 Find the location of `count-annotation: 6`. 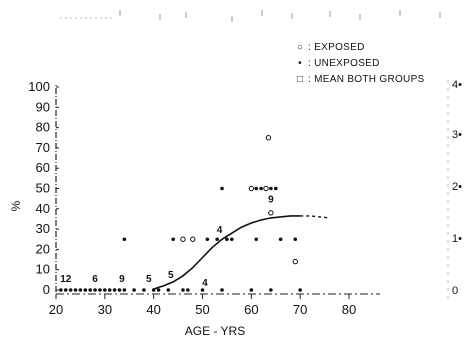

count-annotation: 6 is located at coordinates (95, 279).